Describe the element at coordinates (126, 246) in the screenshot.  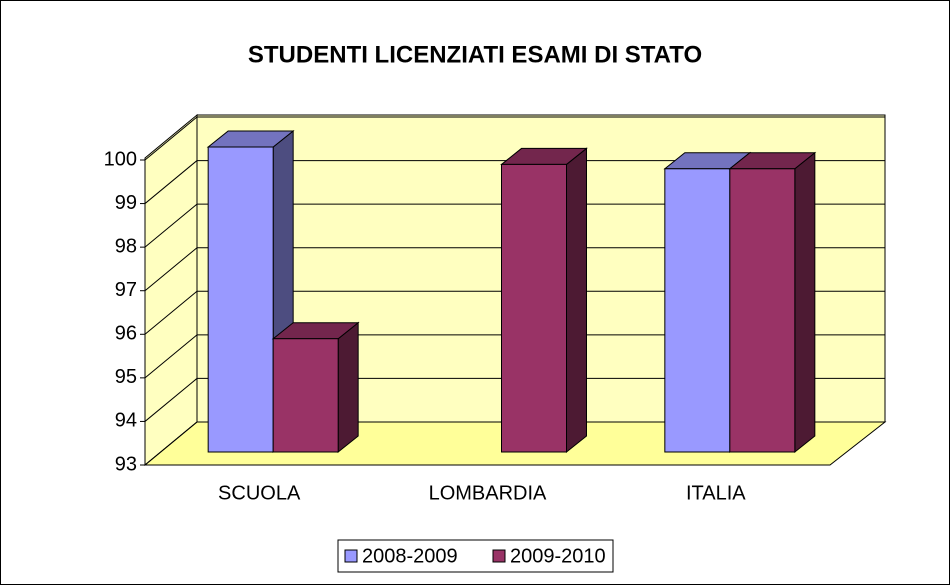
I see `y-tick-label: 98` at that location.